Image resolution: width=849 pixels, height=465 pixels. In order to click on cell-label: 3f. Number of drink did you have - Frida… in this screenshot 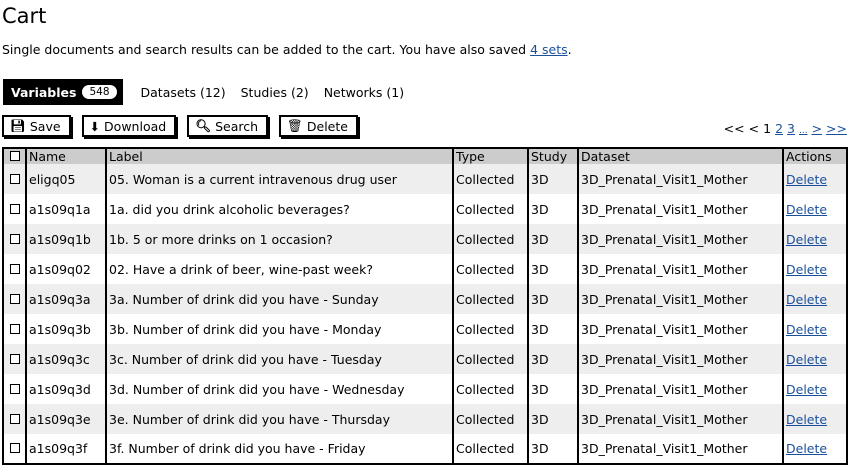, I will do `click(279, 449)`.